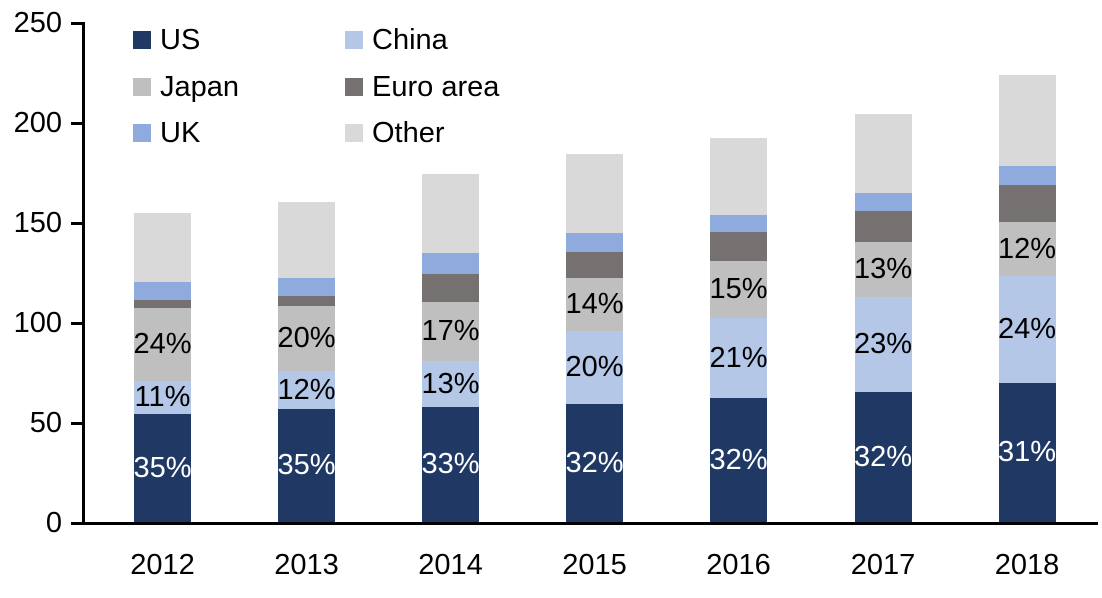 The width and height of the screenshot is (1102, 598). What do you see at coordinates (410, 40) in the screenshot?
I see `legend-label: China` at bounding box center [410, 40].